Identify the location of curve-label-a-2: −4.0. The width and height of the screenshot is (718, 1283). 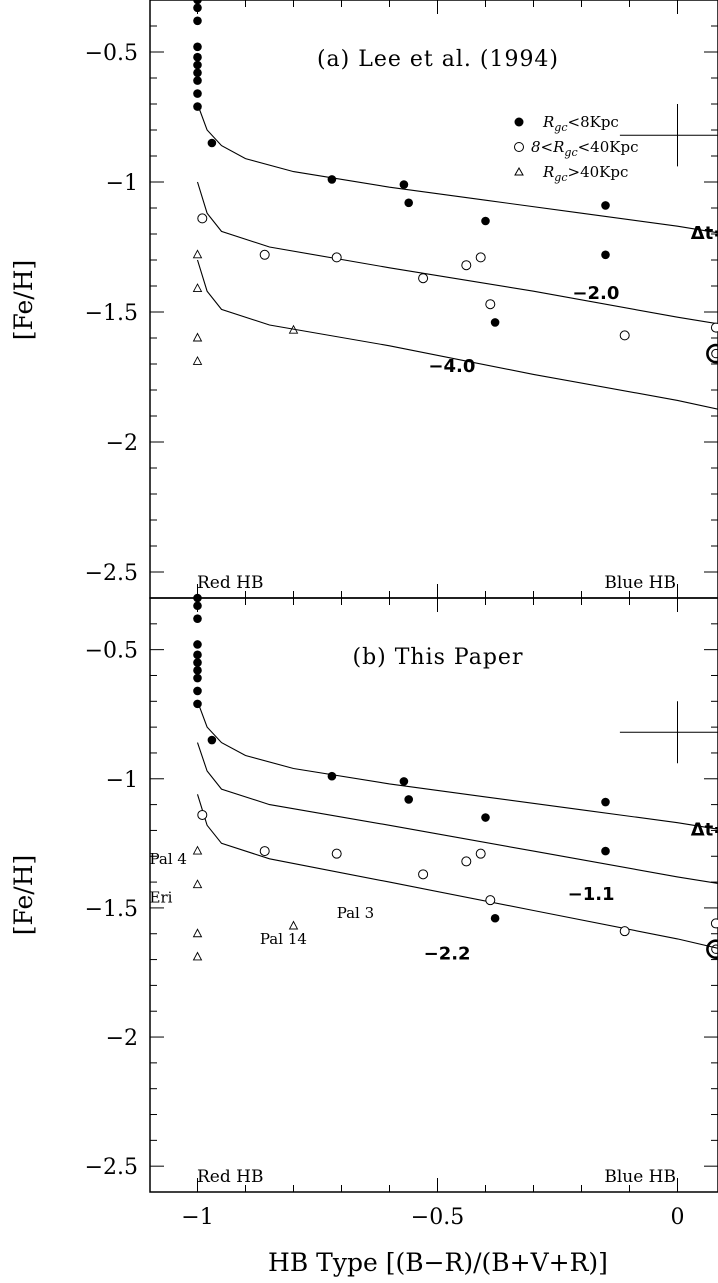
(451, 366).